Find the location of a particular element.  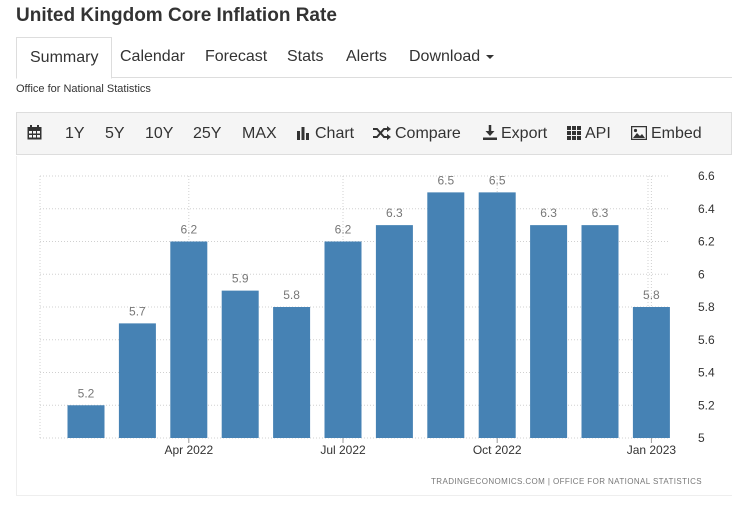

source-label: Office for National Statistics is located at coordinates (83, 89).